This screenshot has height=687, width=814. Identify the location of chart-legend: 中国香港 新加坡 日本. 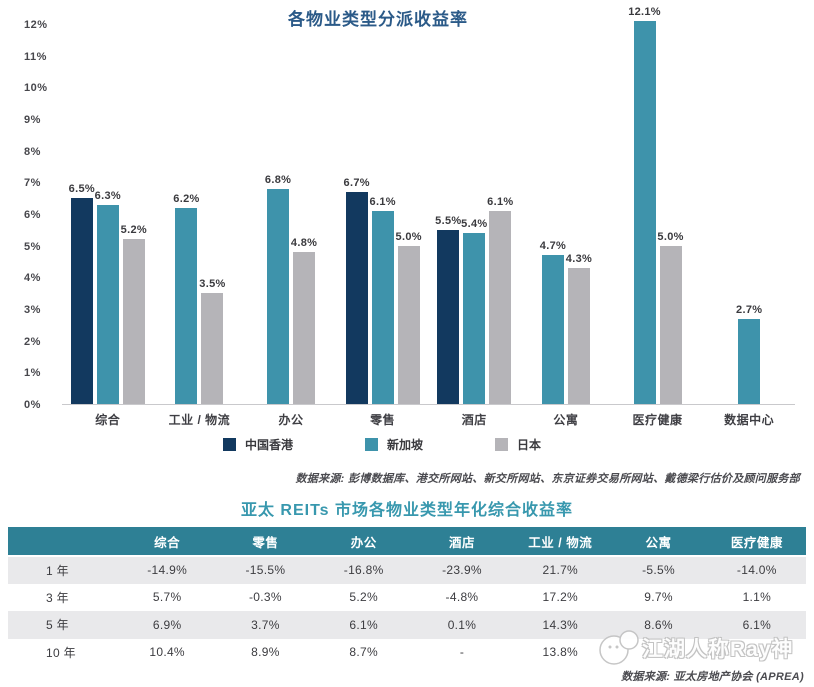
(407, 444).